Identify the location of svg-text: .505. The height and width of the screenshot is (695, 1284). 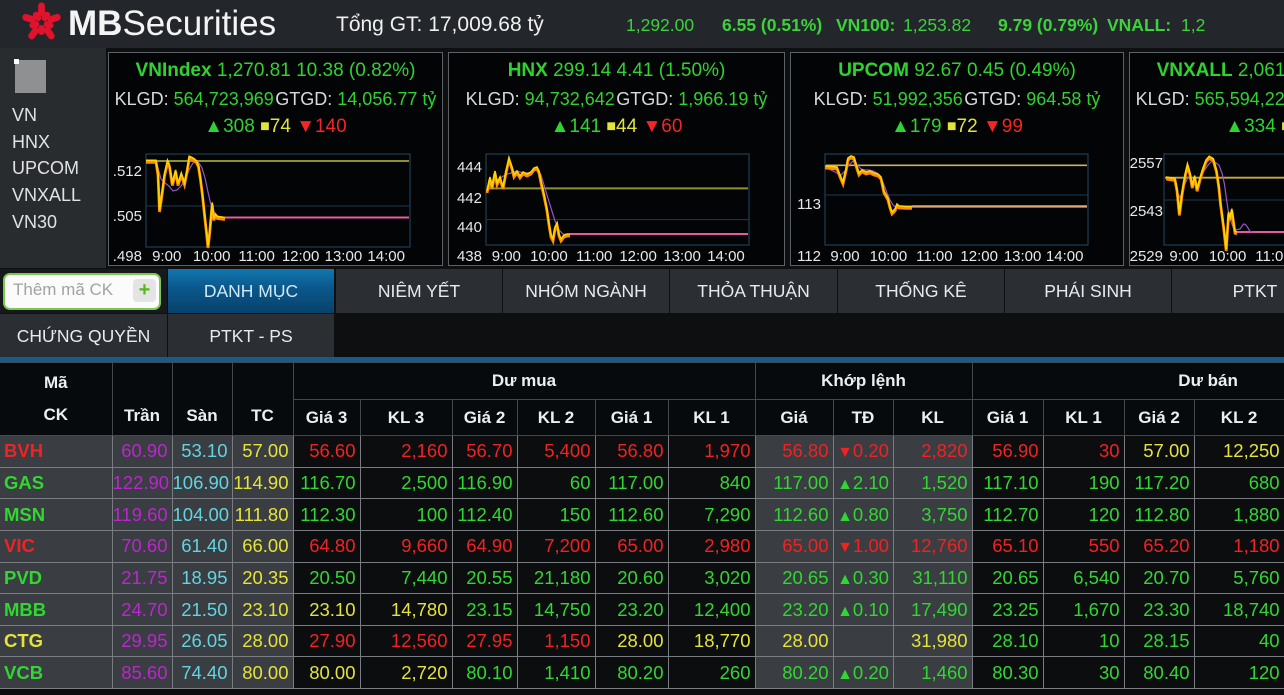
(127, 216).